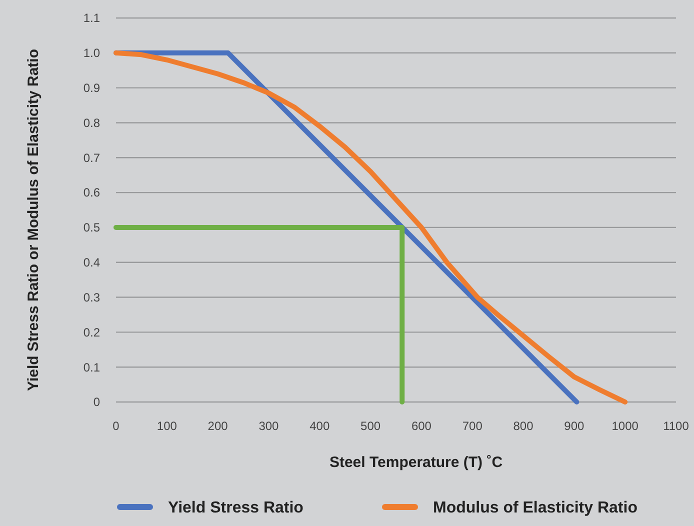 This screenshot has width=694, height=526. Describe the element at coordinates (472, 426) in the screenshot. I see `x-tick-label: 700` at that location.